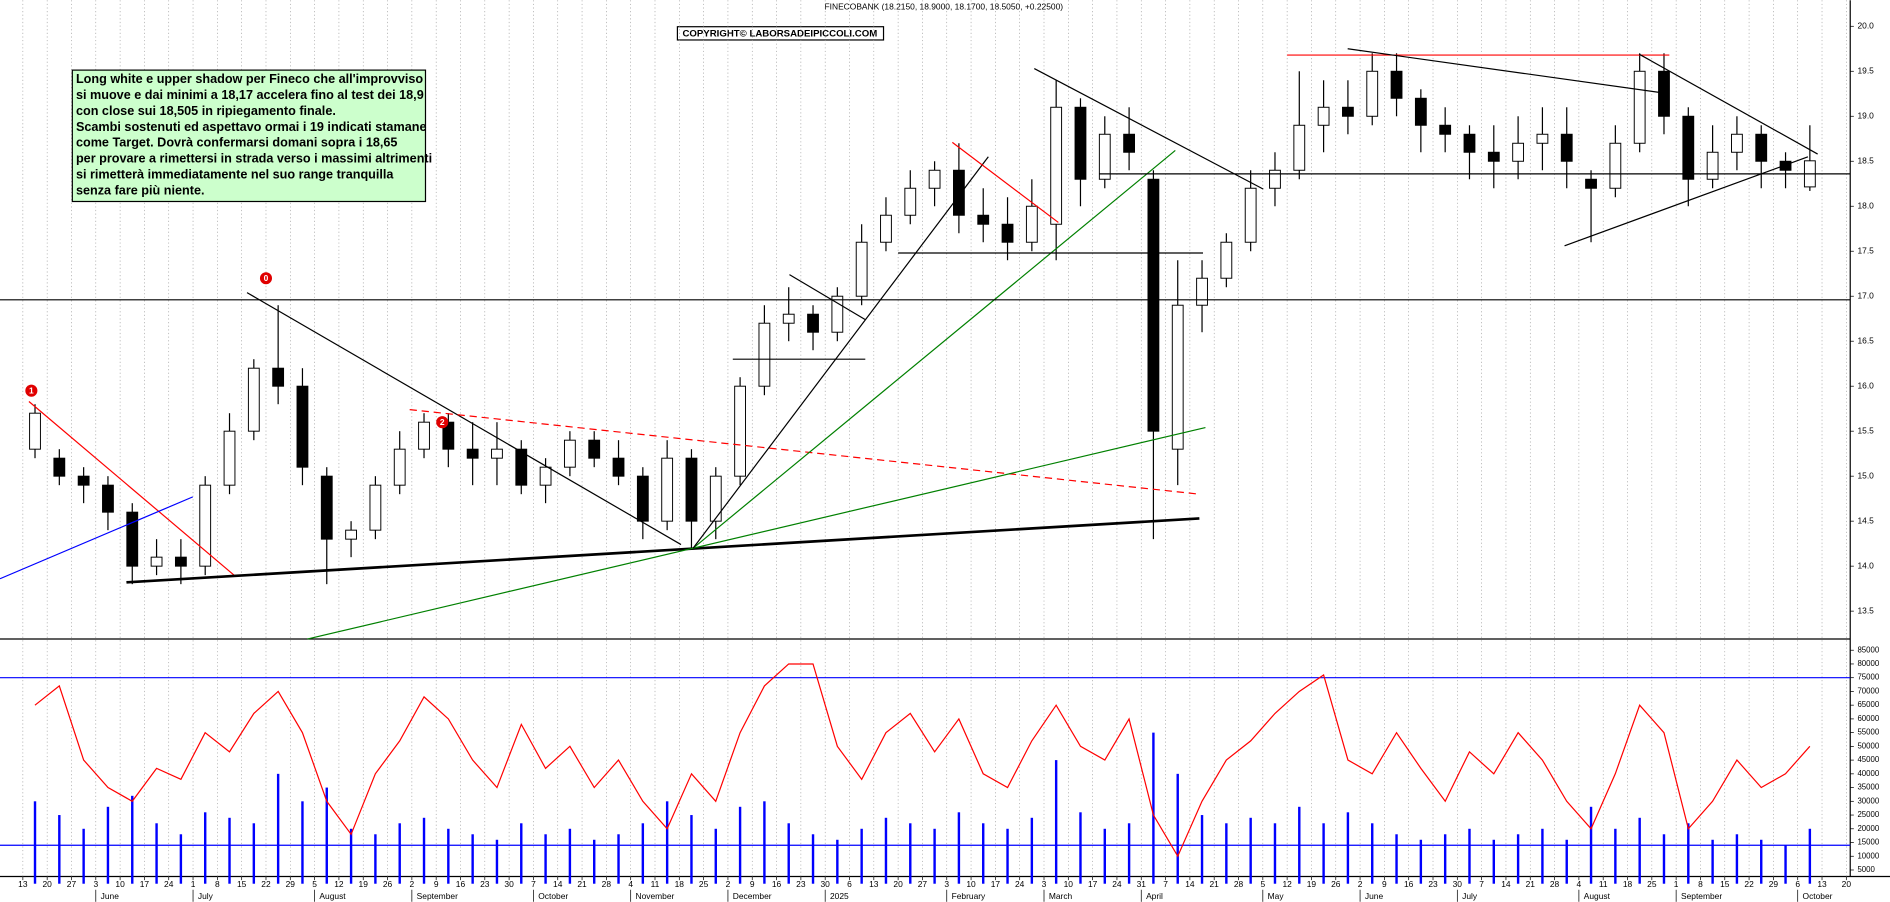 The image size is (1890, 902). I want to click on marker-label: 1, so click(31, 391).